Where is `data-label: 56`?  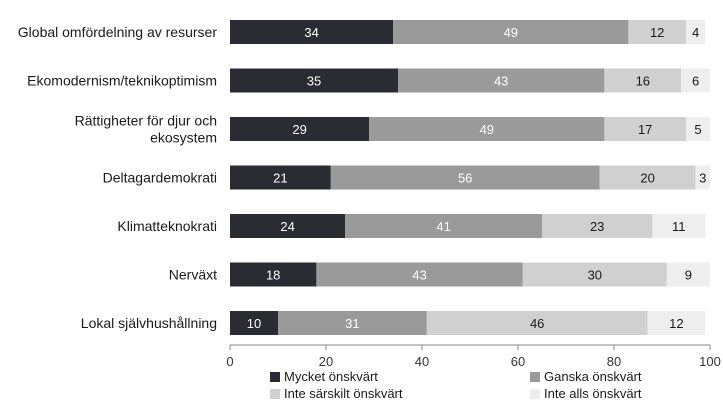
data-label: 56 is located at coordinates (465, 178).